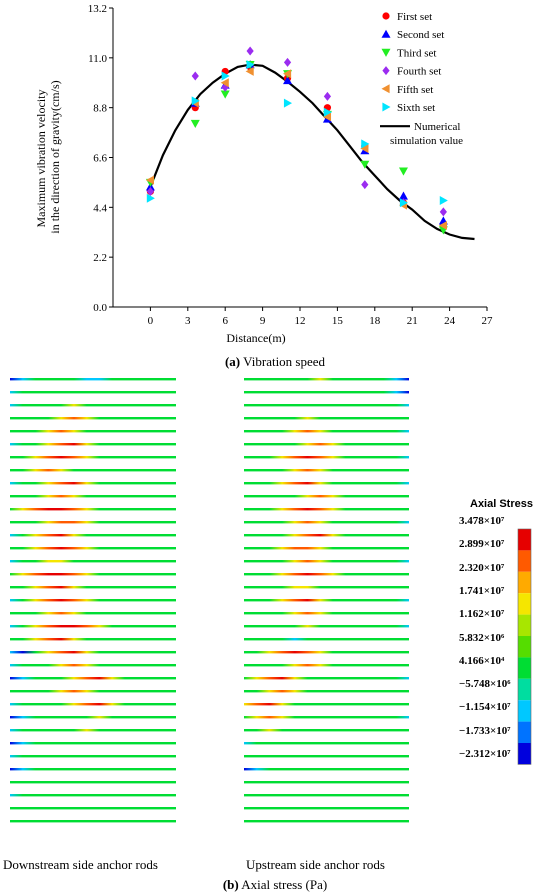 Image resolution: width=550 pixels, height=896 pixels. I want to click on upstream-rods, so click(326, 600).